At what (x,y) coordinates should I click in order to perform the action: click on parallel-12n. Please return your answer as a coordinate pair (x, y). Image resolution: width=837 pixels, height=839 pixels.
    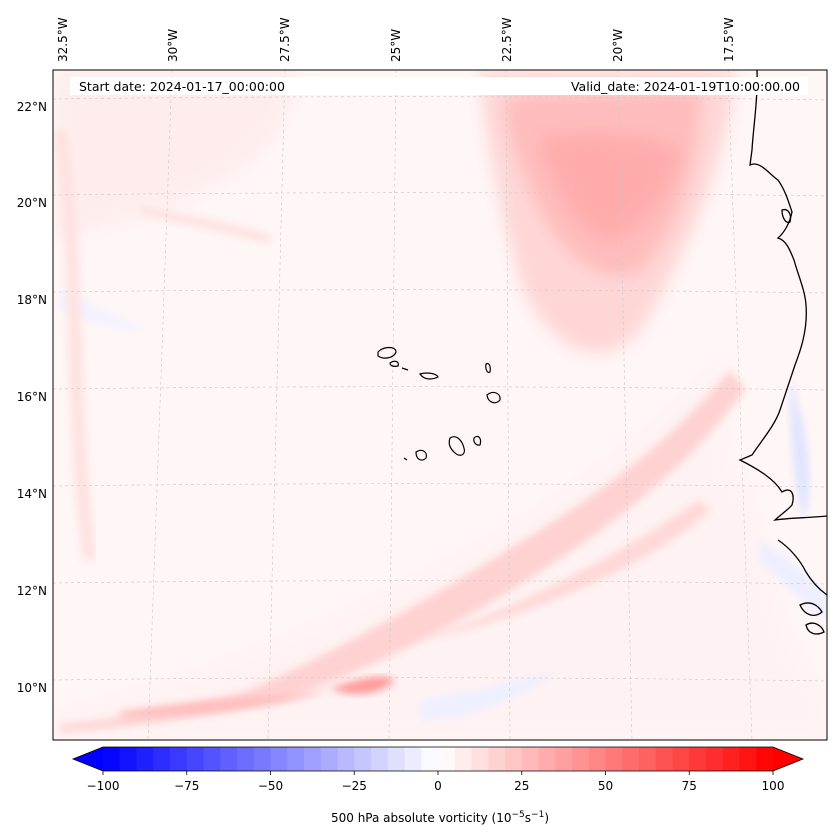
    Looking at the image, I should click on (440, 582).